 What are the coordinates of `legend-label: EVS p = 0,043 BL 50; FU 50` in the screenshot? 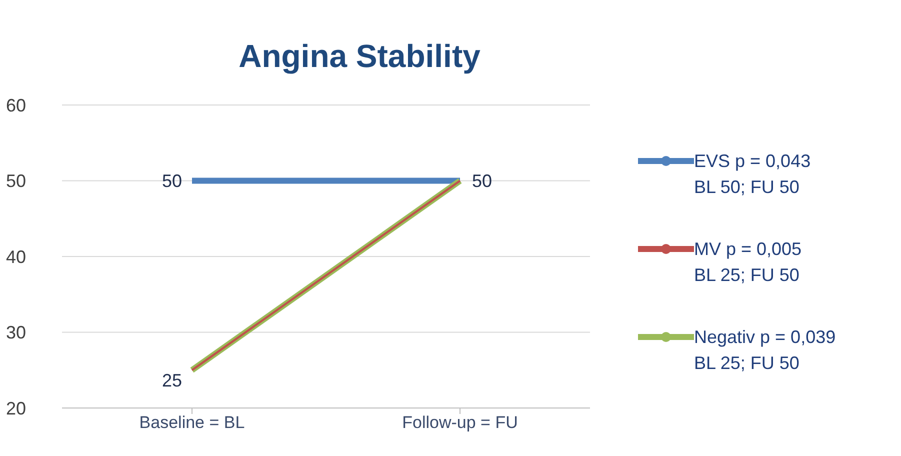 It's located at (752, 174).